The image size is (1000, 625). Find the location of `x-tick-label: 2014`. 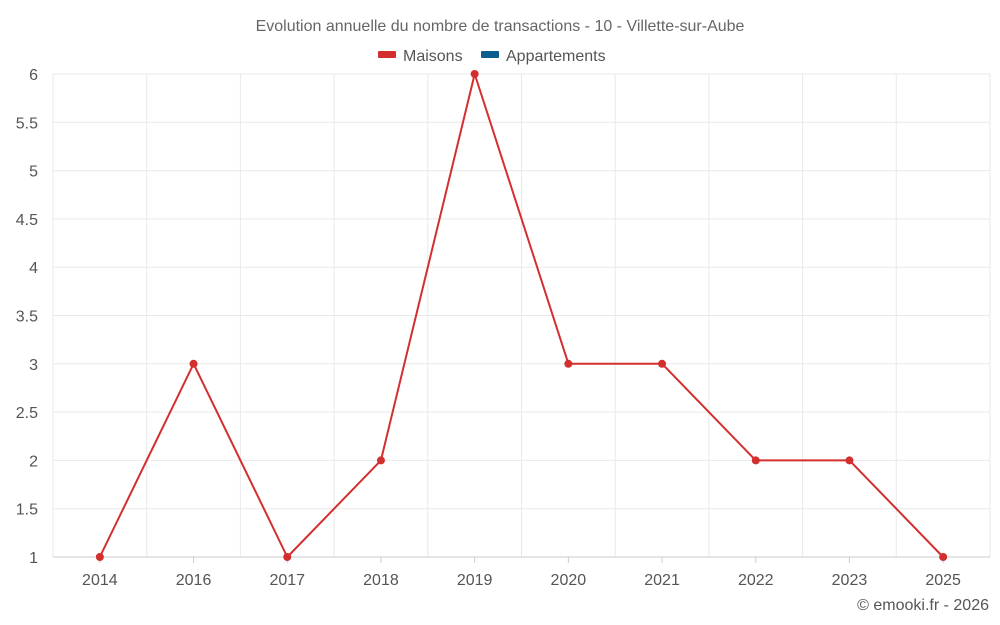

x-tick-label: 2014 is located at coordinates (100, 580).